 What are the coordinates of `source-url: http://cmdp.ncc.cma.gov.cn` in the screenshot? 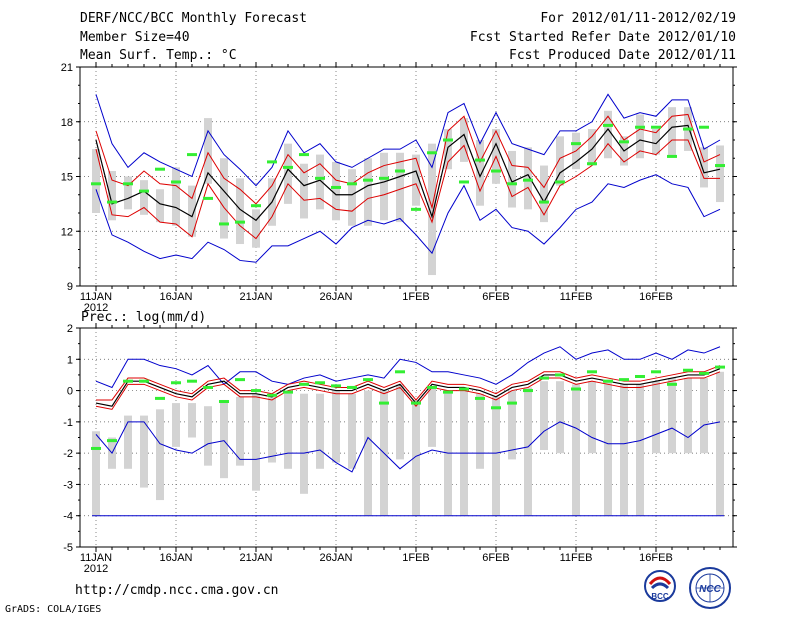 It's located at (177, 590).